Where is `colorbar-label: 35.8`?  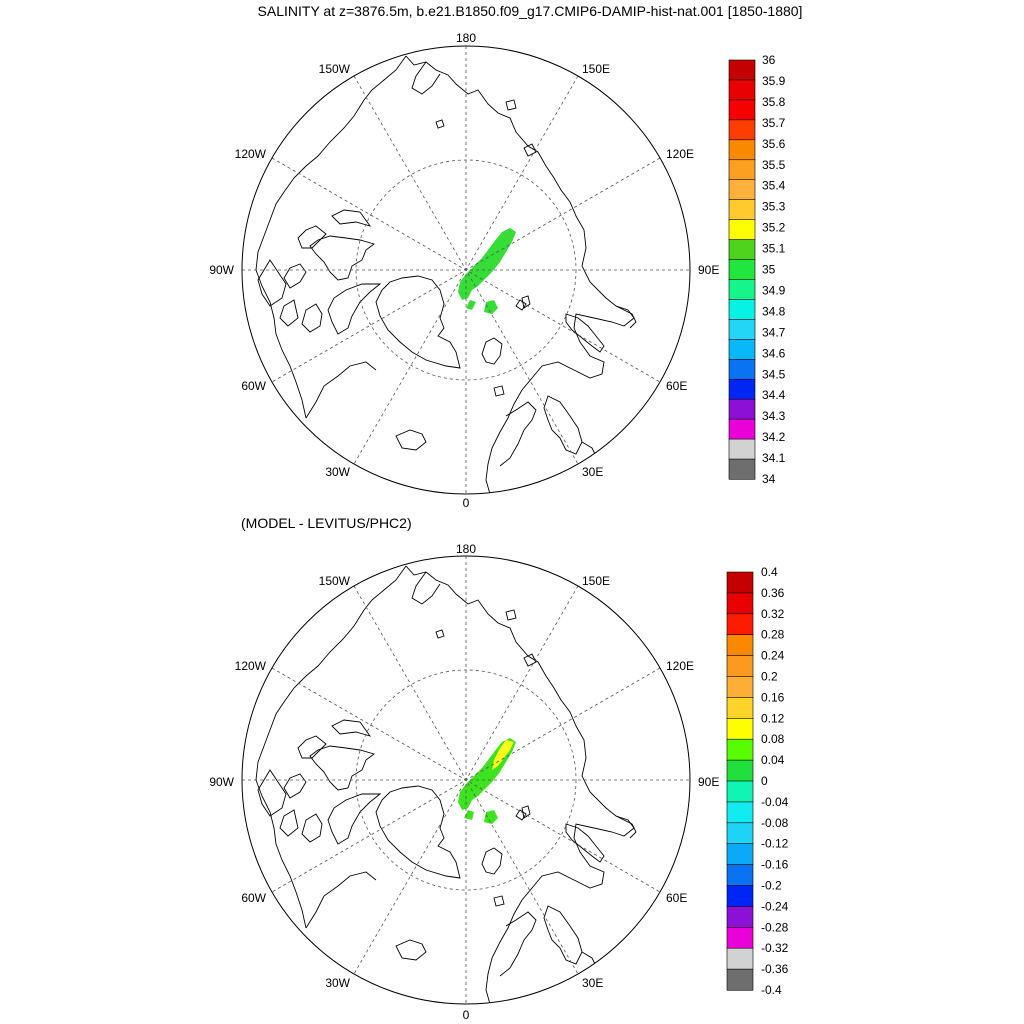 colorbar-label: 35.8 is located at coordinates (774, 102).